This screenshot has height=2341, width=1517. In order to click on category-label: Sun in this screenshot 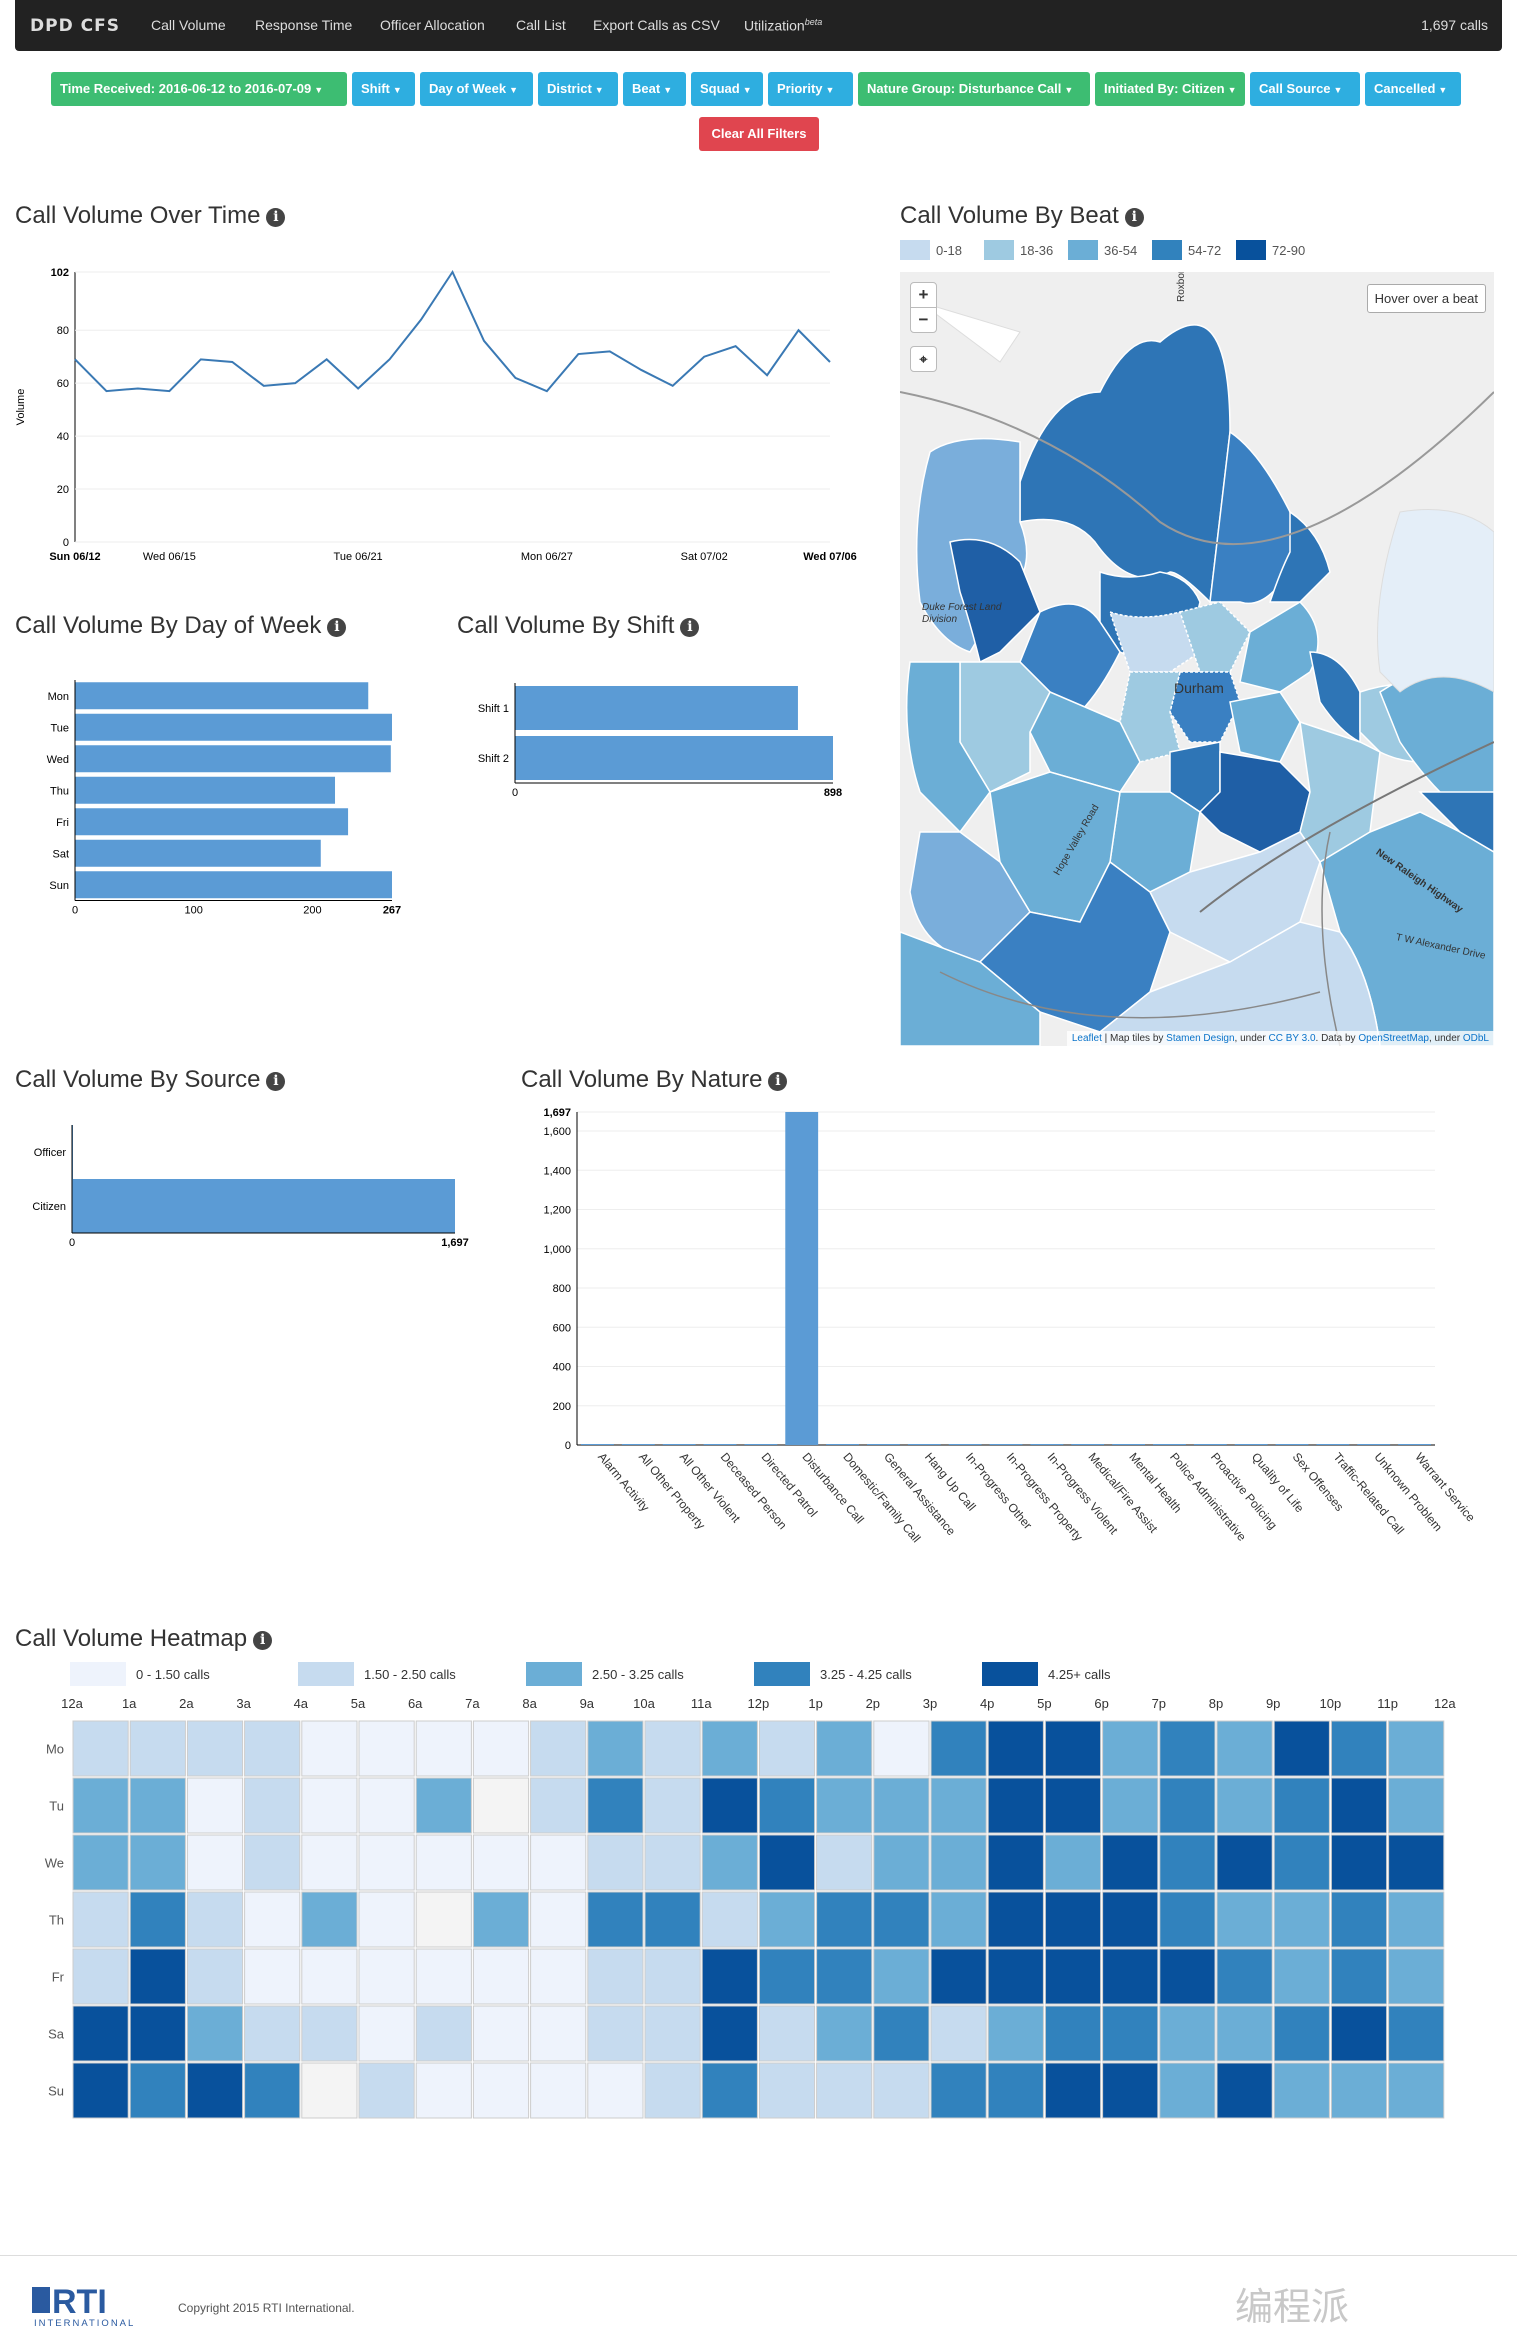, I will do `click(59, 886)`.